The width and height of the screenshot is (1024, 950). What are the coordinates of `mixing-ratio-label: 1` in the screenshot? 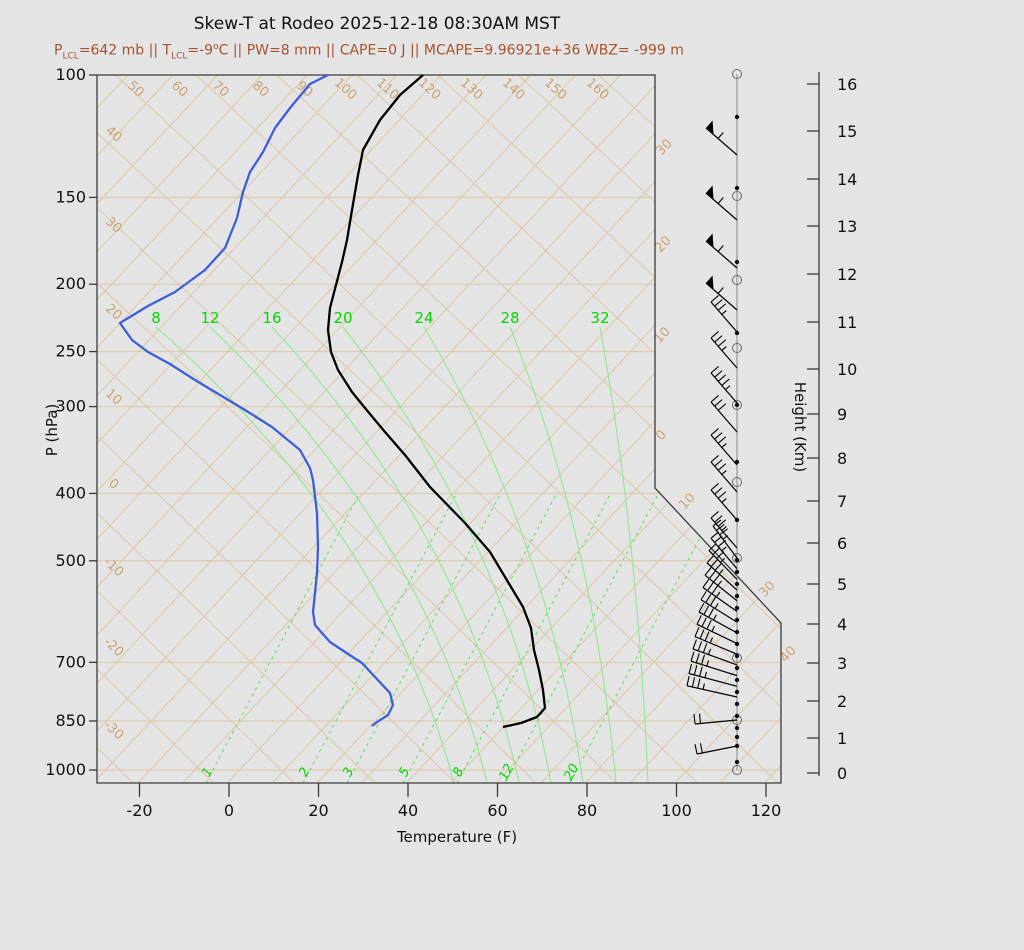 It's located at (207, 772).